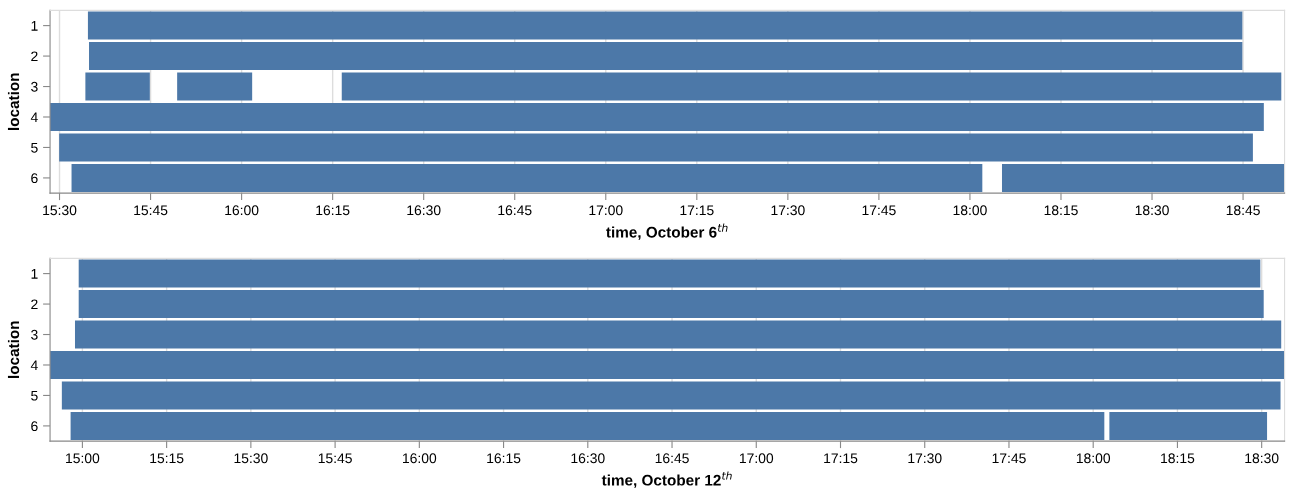  I want to click on x-axis-title: time, October 12$^{th}$, so click(666, 479).